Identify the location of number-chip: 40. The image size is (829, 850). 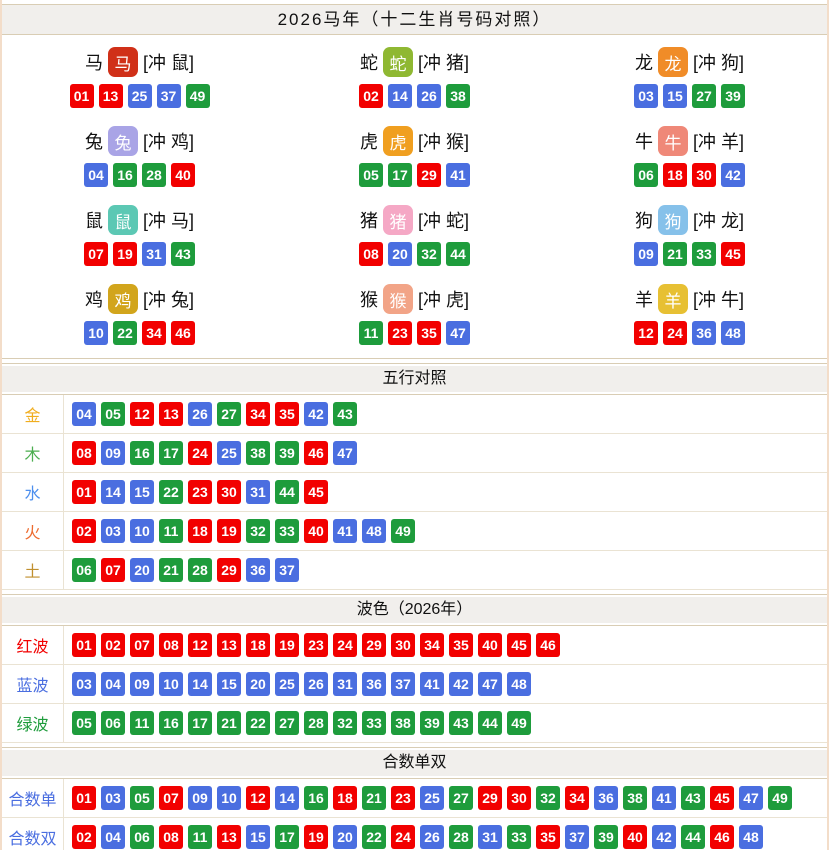
(490, 645).